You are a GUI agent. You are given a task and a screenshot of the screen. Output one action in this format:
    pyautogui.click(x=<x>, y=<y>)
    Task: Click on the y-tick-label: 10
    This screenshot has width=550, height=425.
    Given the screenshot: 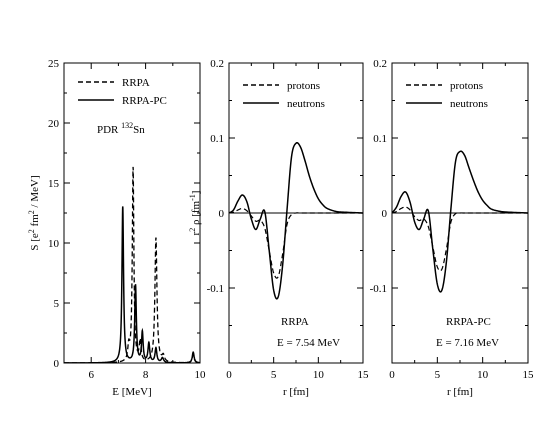 What is the action you would take?
    pyautogui.click(x=54, y=244)
    